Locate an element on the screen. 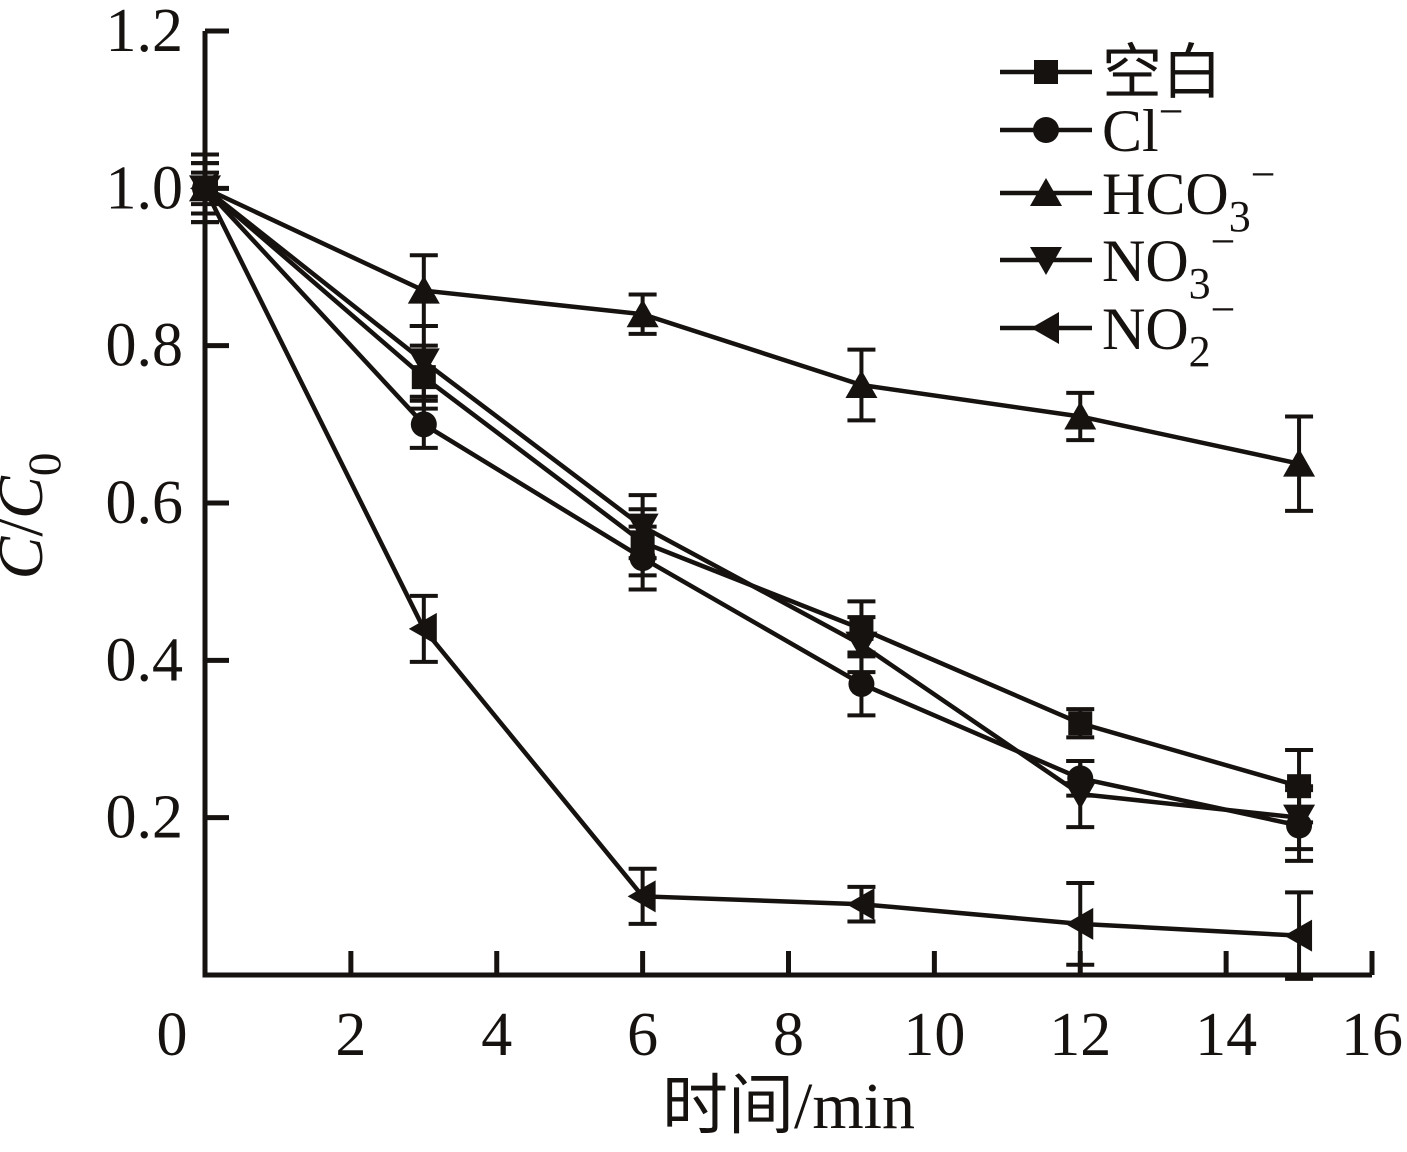  y-tick-label: 0.6 is located at coordinates (145, 503).